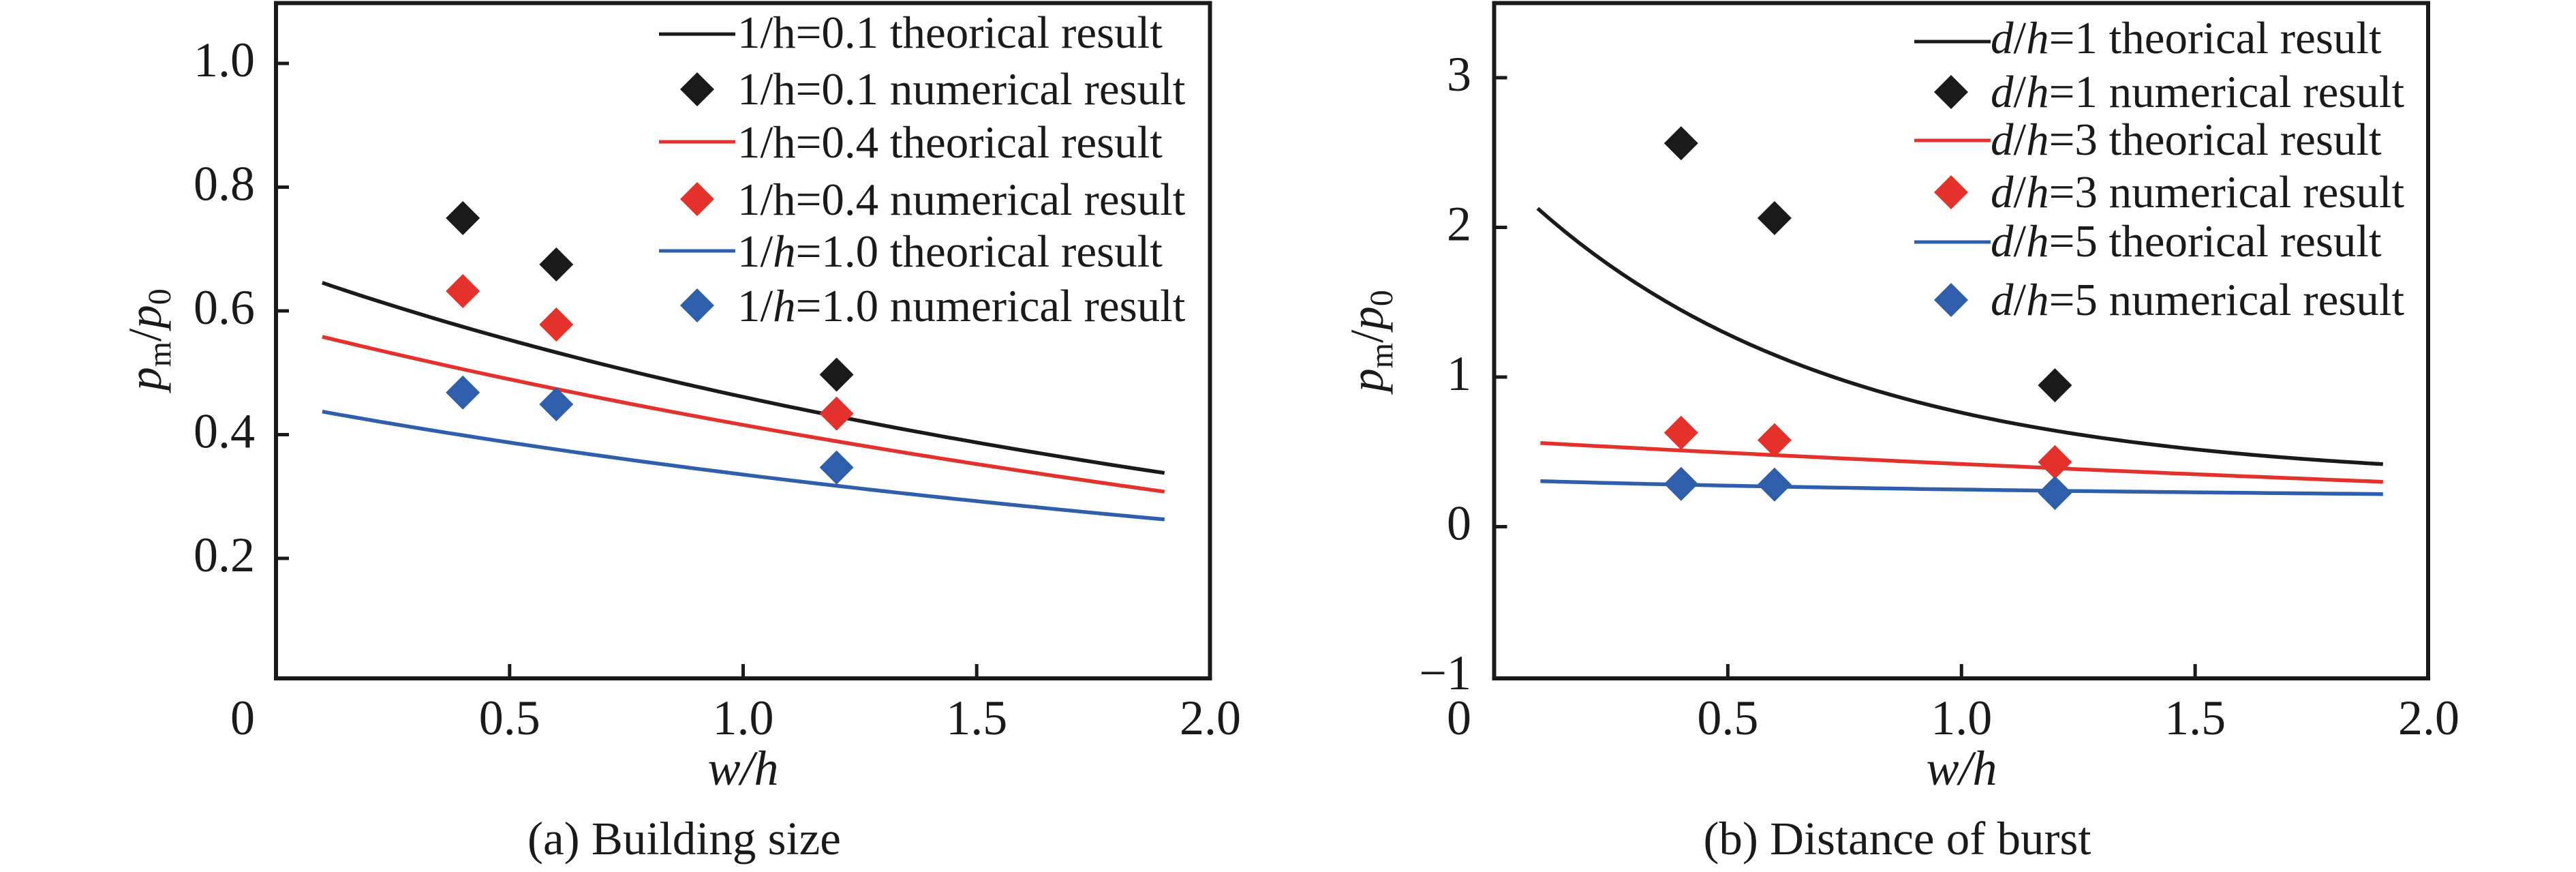 The image size is (2576, 872). Describe the element at coordinates (2198, 300) in the screenshot. I see `svg-text: d/h=5 numerical result` at that location.